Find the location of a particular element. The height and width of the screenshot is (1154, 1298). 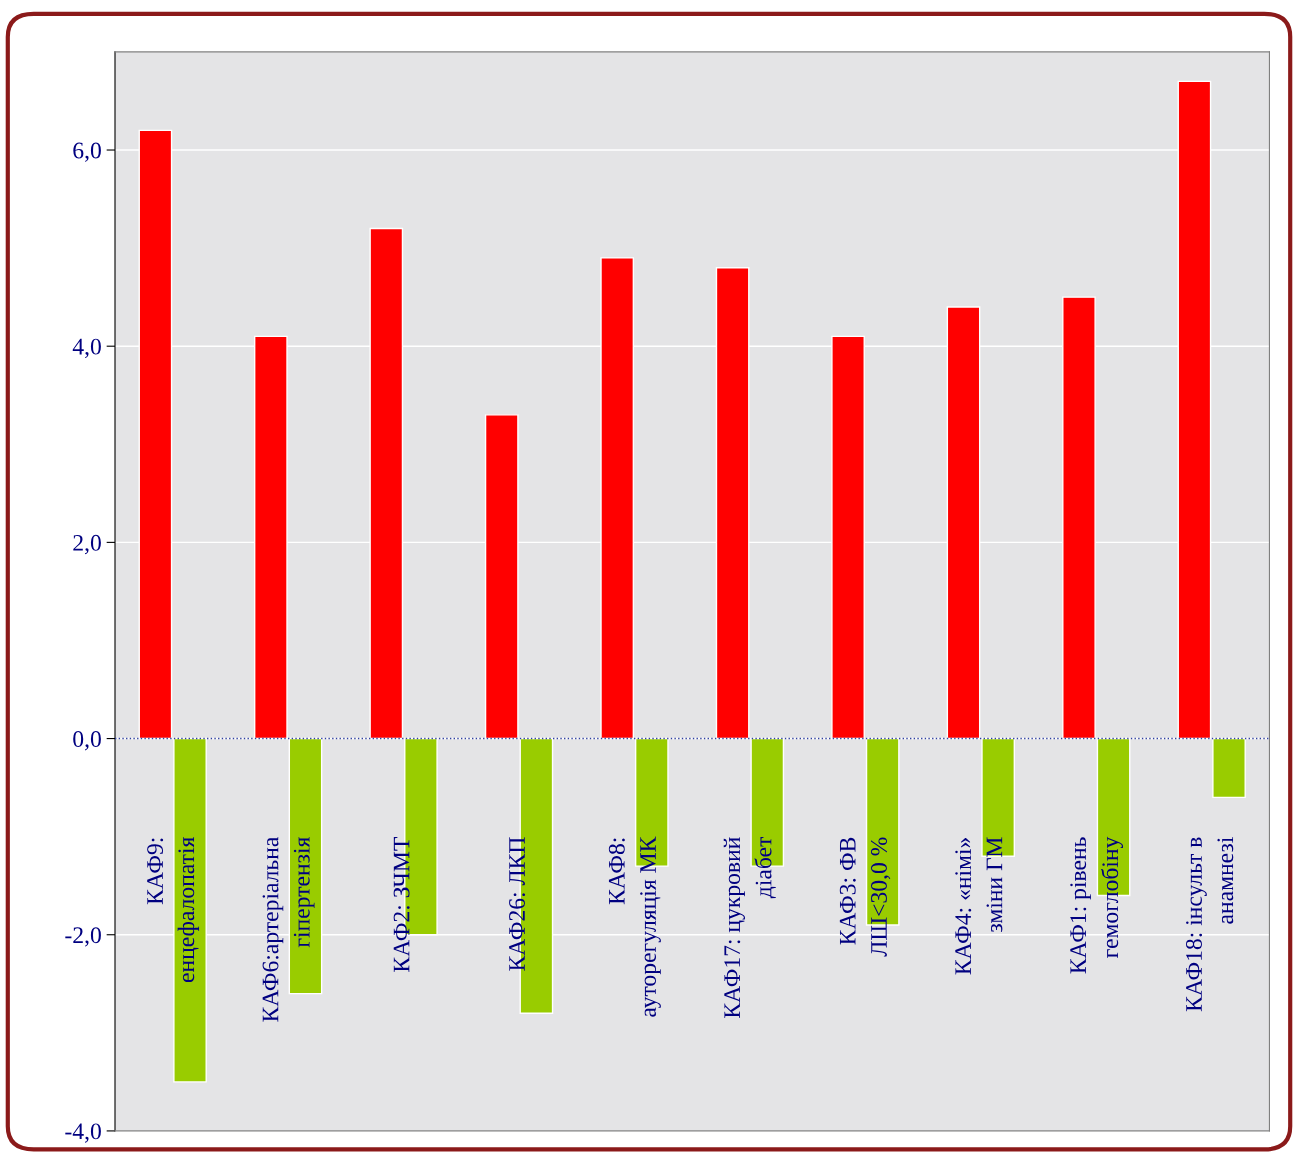

y-tick-label: -2,0 is located at coordinates (83, 937).